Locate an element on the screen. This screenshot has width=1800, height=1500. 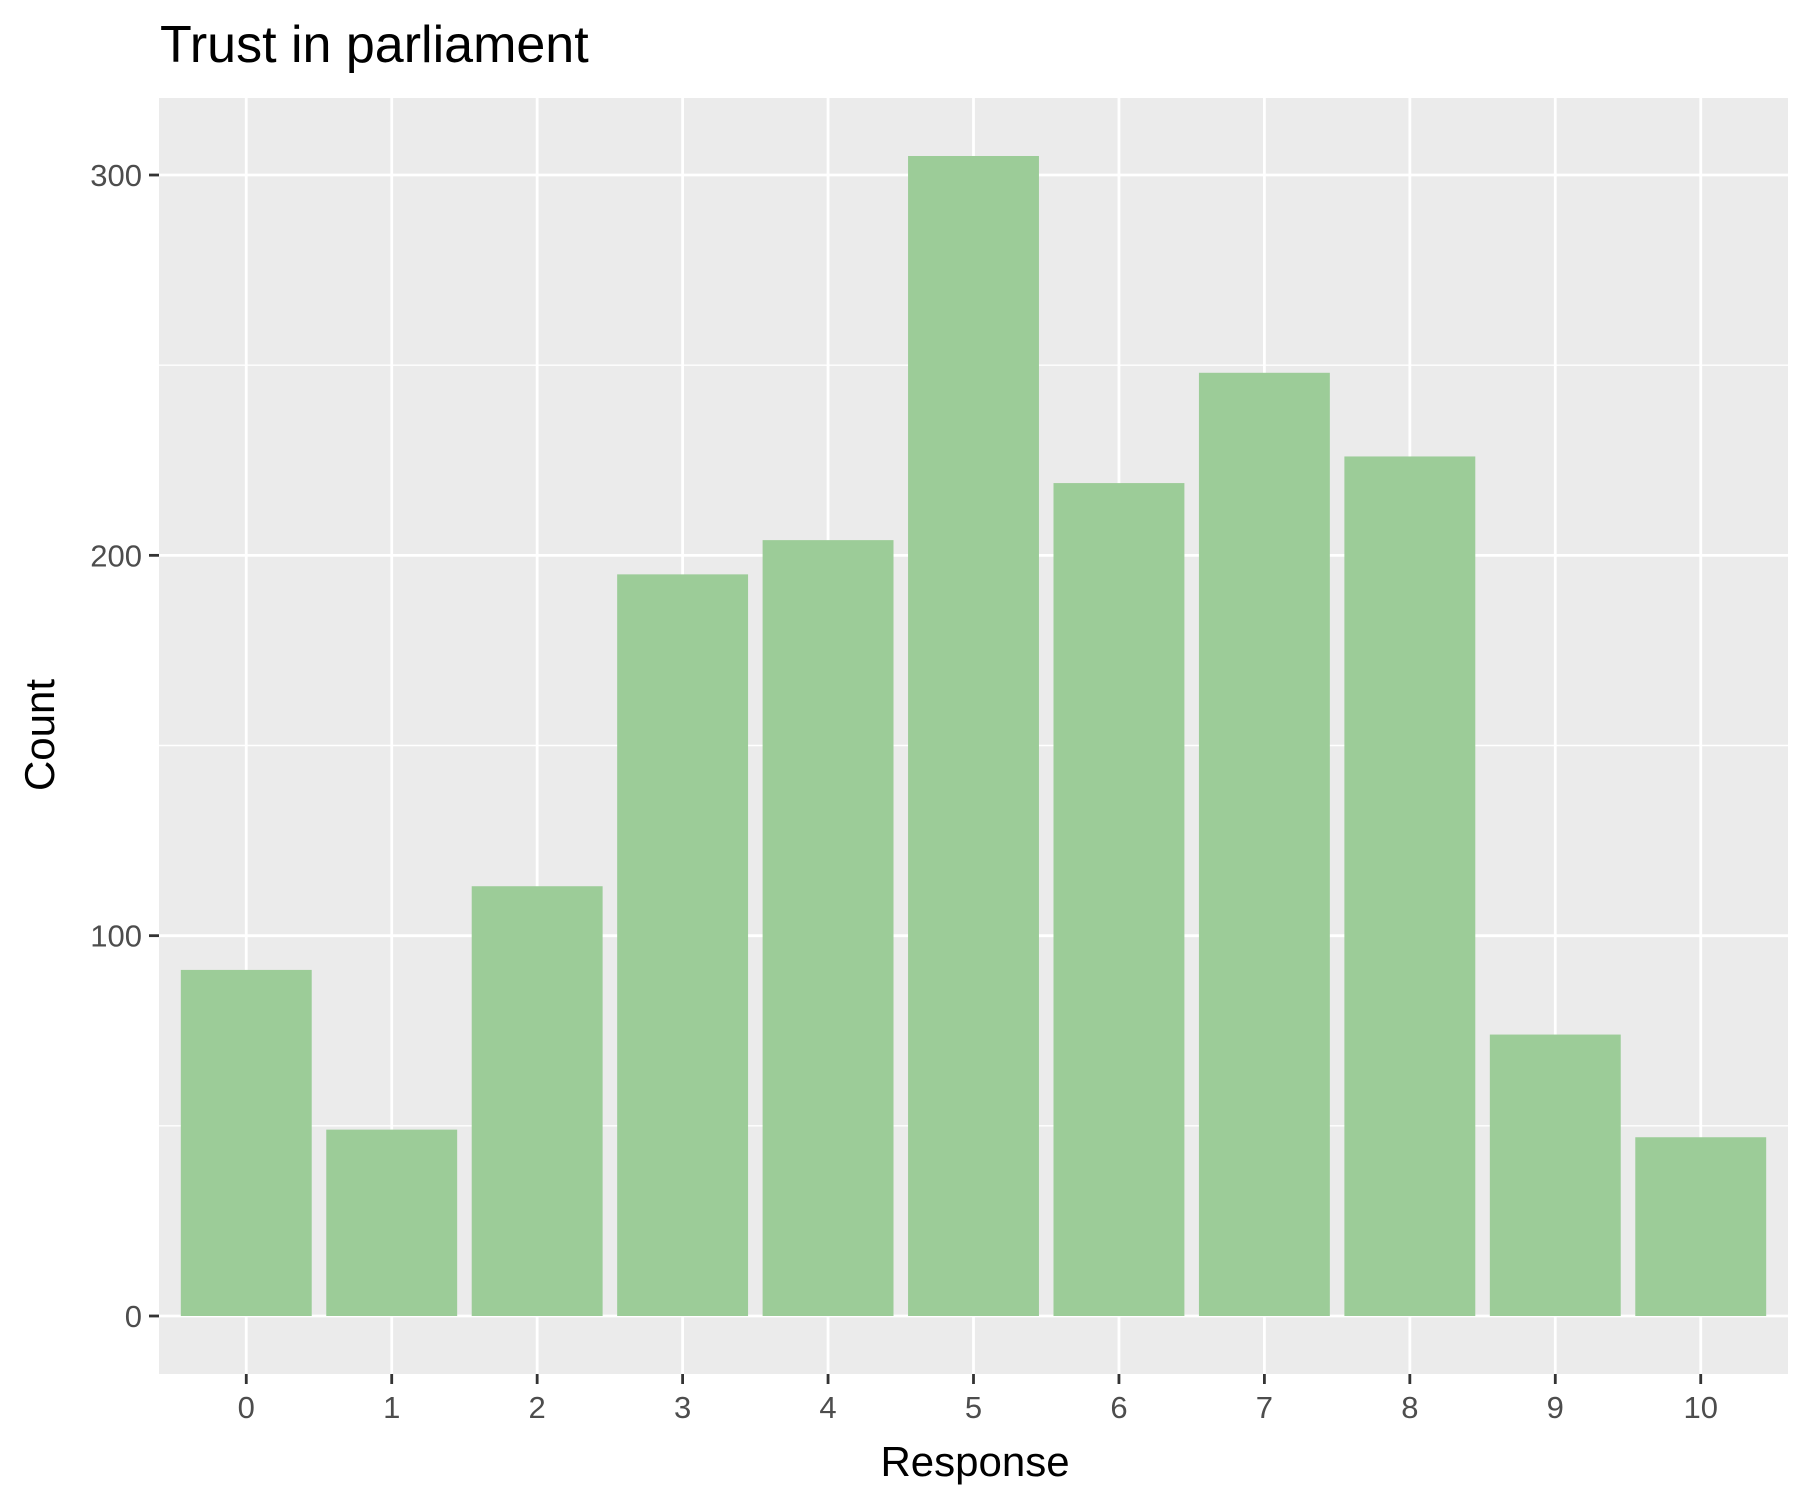
y-tick-label: 100 is located at coordinates (116, 936).